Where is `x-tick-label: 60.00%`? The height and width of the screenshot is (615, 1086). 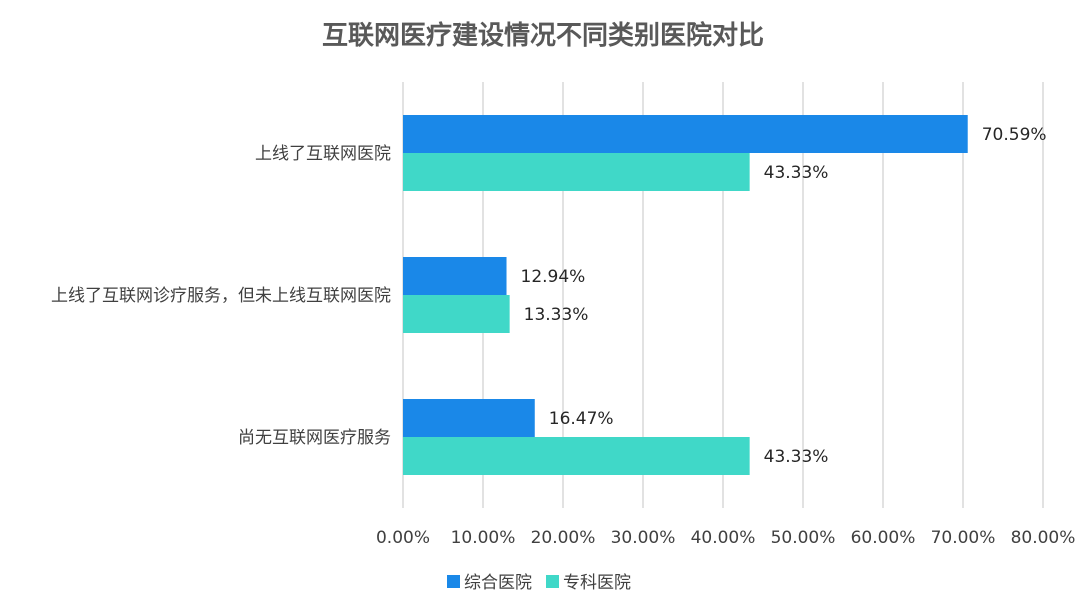 x-tick-label: 60.00% is located at coordinates (883, 538).